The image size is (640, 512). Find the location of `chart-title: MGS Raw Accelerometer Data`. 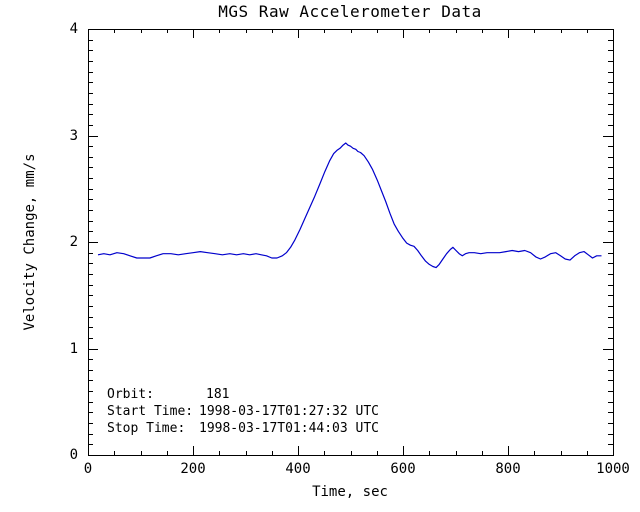

chart-title: MGS Raw Accelerometer Data is located at coordinates (350, 11).